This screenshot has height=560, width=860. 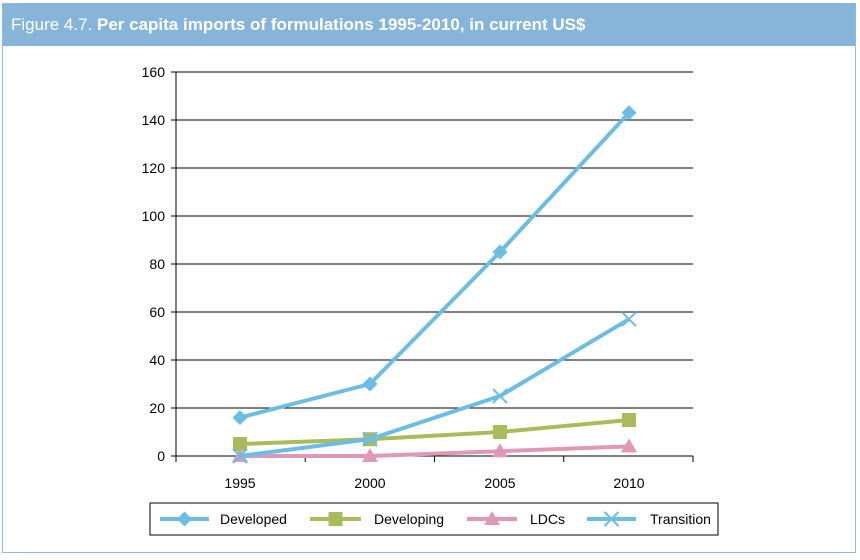 I want to click on legend-item-developed: Developed, so click(x=223, y=519).